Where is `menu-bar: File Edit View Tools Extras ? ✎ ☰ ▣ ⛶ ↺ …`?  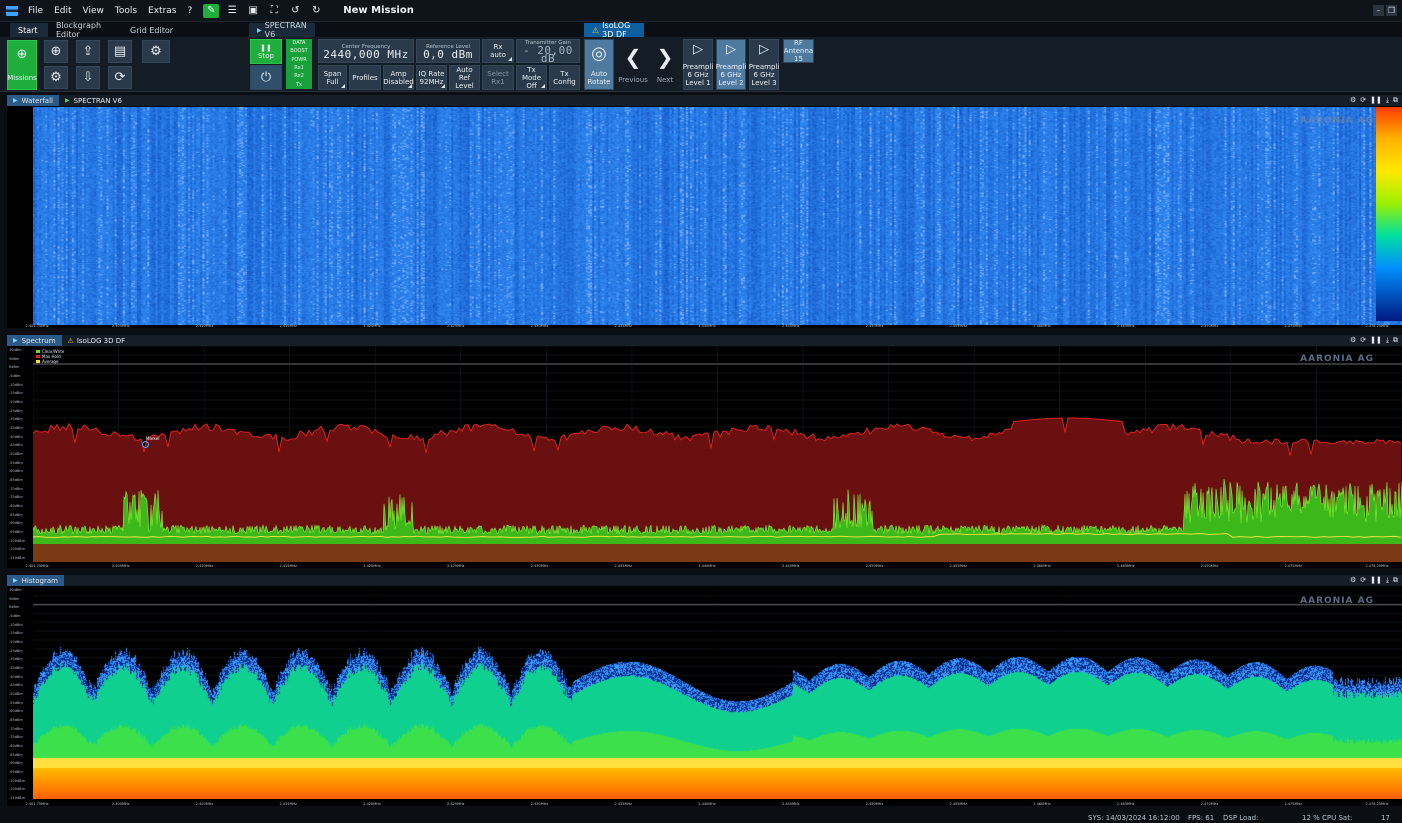
menu-bar: File Edit View Tools Extras ? ✎ ☰ ▣ ⛶ ↺ … is located at coordinates (701, 11).